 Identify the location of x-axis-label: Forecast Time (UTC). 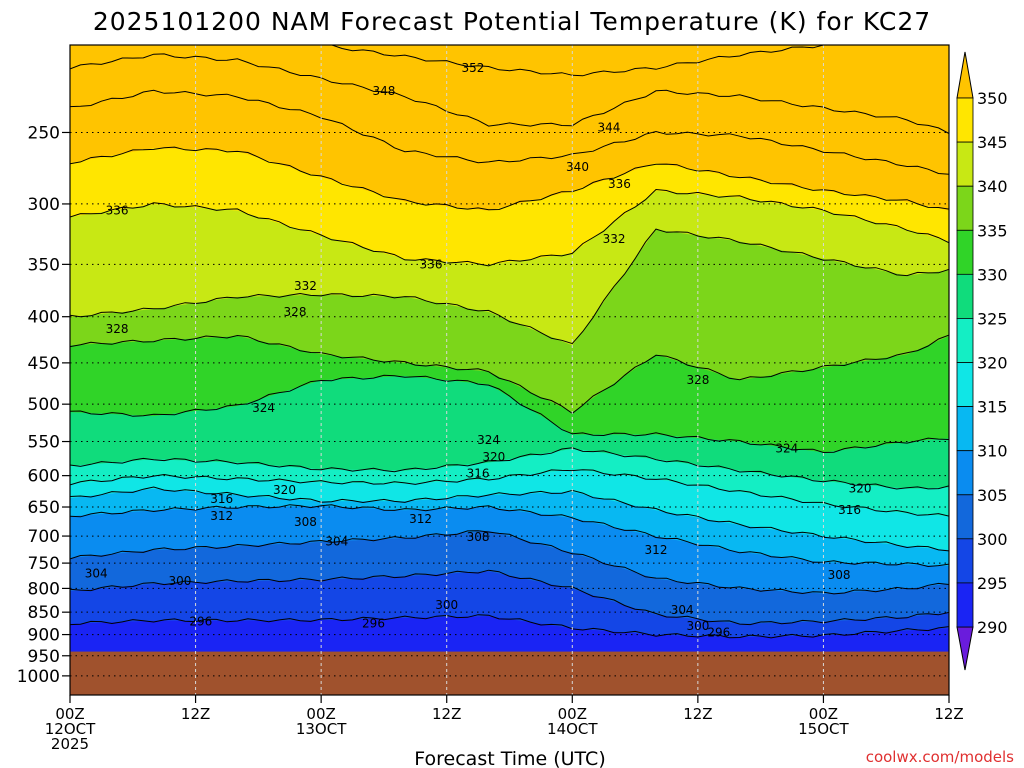
(509, 758).